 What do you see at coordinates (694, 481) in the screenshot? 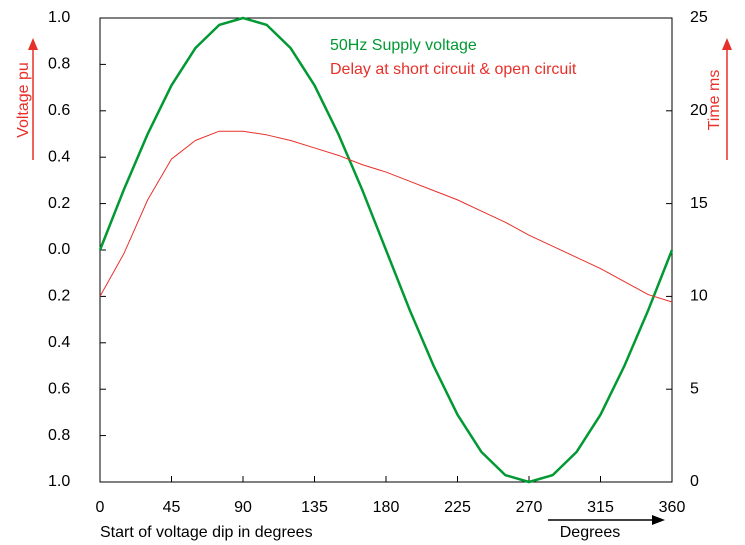
I see `y2-tick-label: 0` at bounding box center [694, 481].